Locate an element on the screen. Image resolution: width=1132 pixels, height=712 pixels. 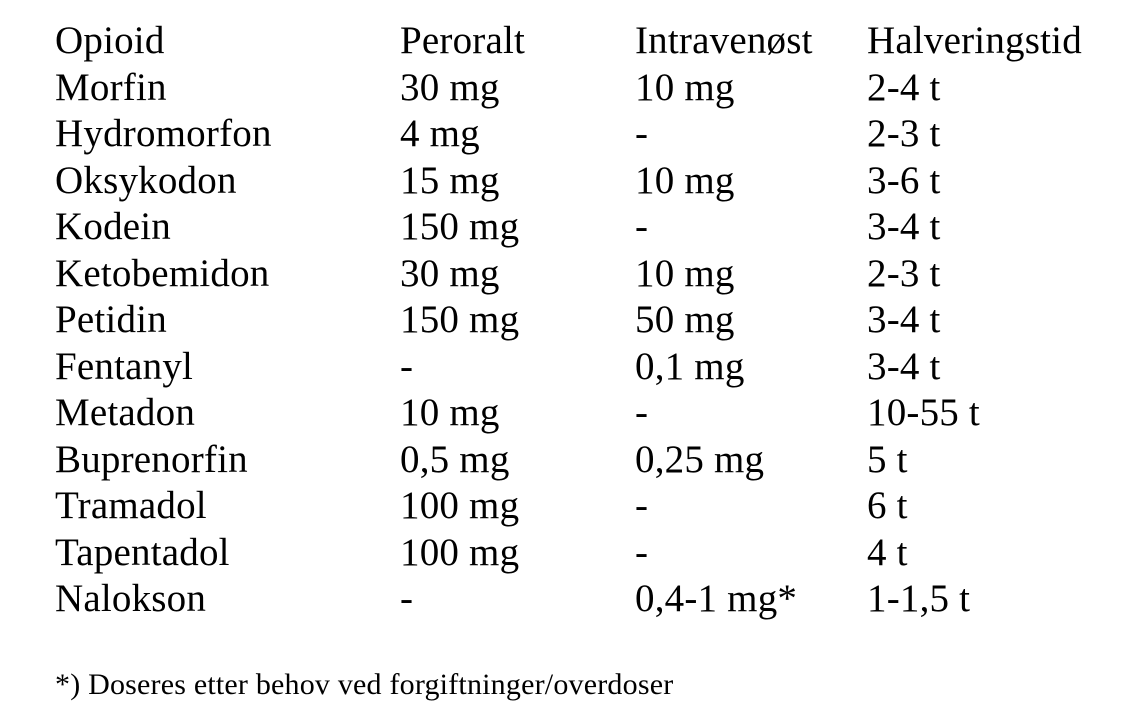
column-header-intravenost: Intravenøst is located at coordinates (724, 40).